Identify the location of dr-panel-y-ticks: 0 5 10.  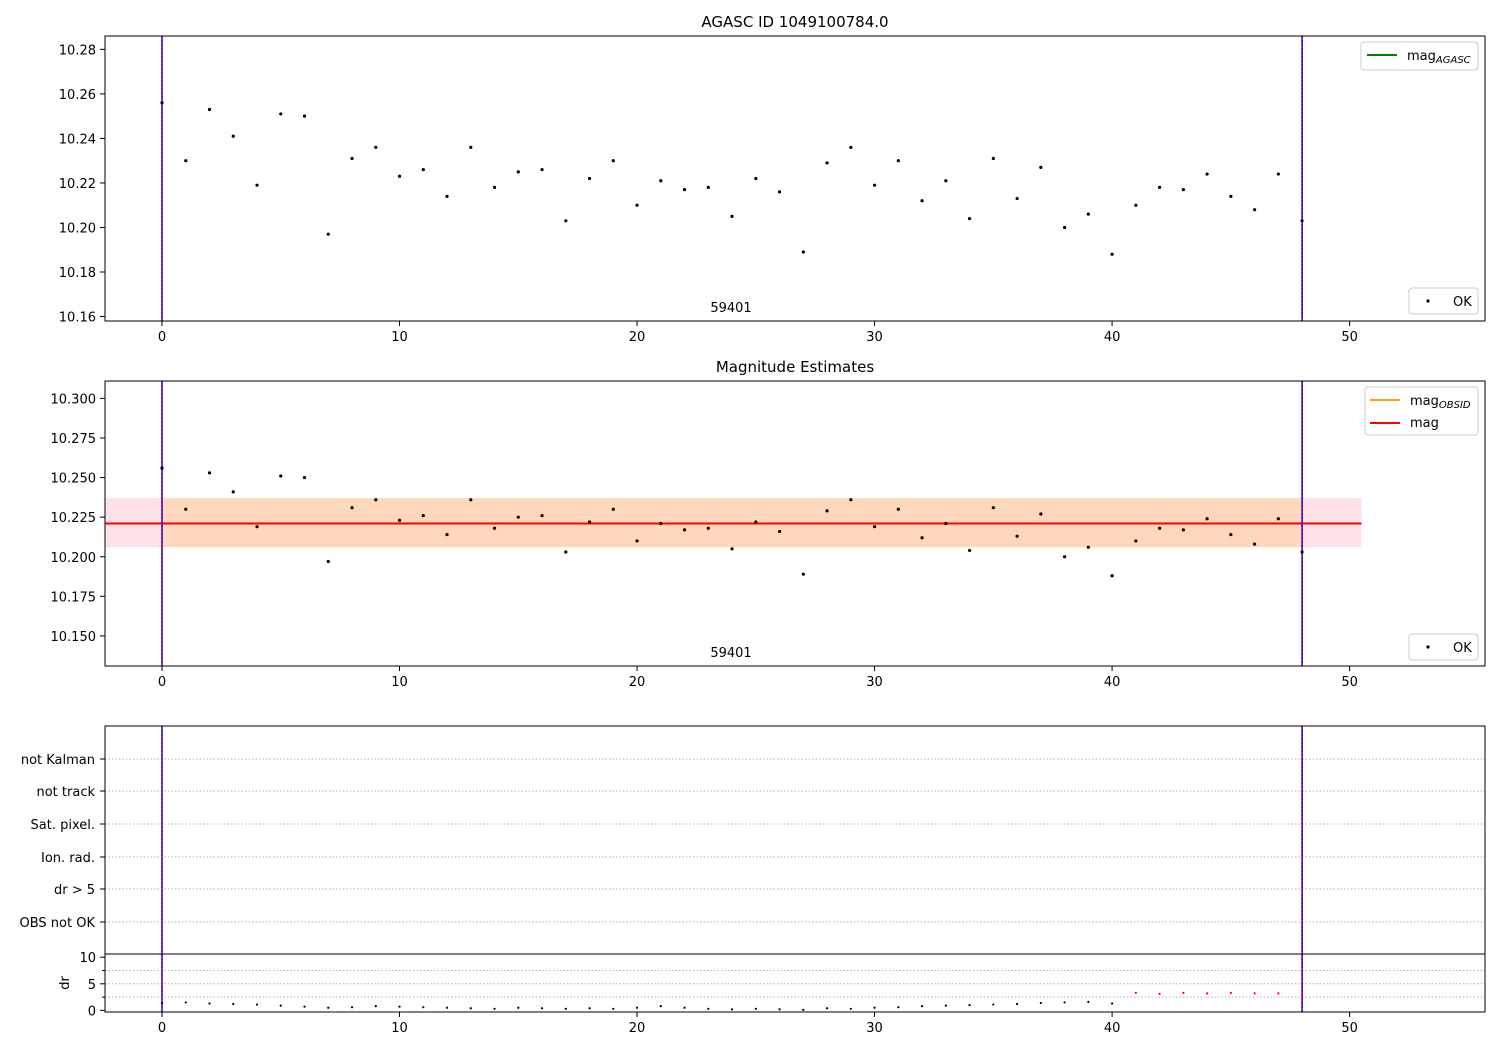
(92, 985).